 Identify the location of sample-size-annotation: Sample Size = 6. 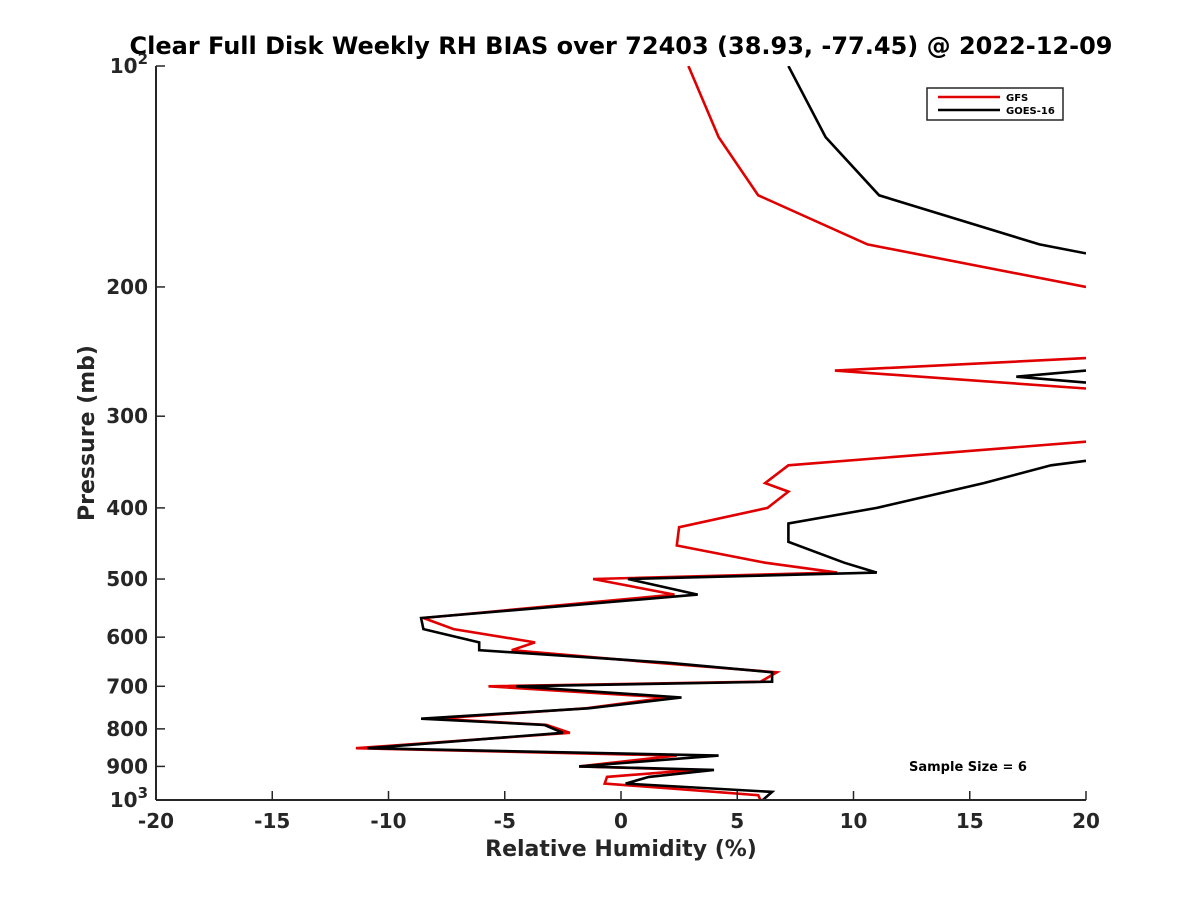
(968, 767).